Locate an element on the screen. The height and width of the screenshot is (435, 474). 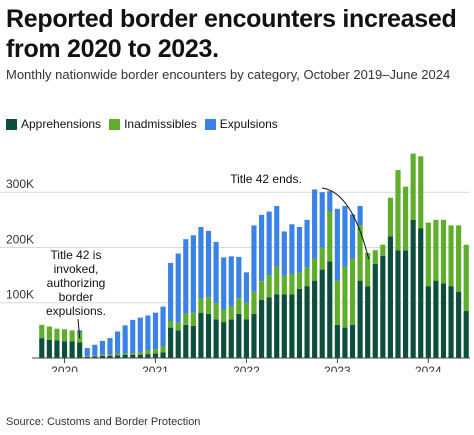
chart-legend: Apprehensions Inadmissibles Expulsions is located at coordinates (146, 124).